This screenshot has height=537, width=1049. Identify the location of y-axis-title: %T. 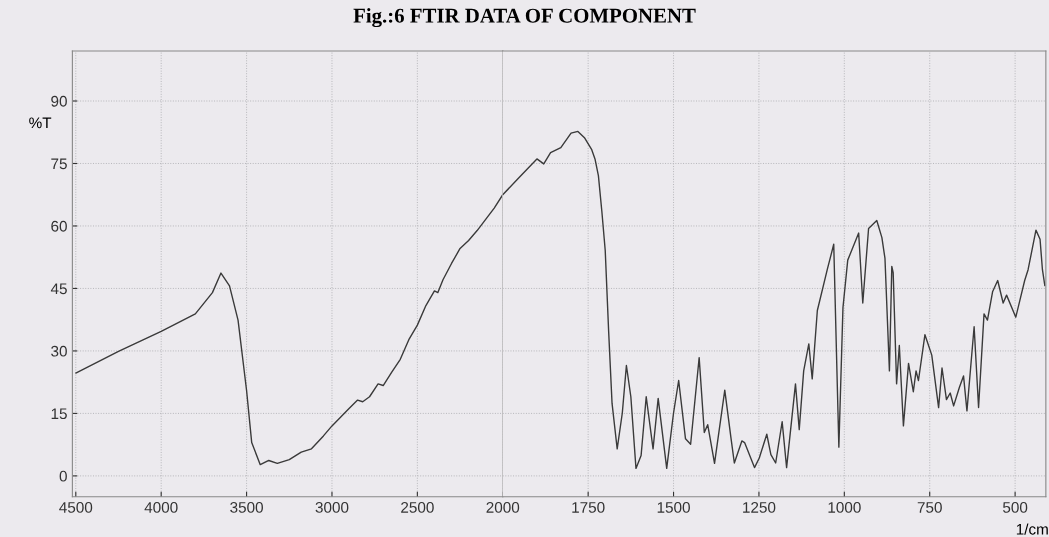
(40, 123).